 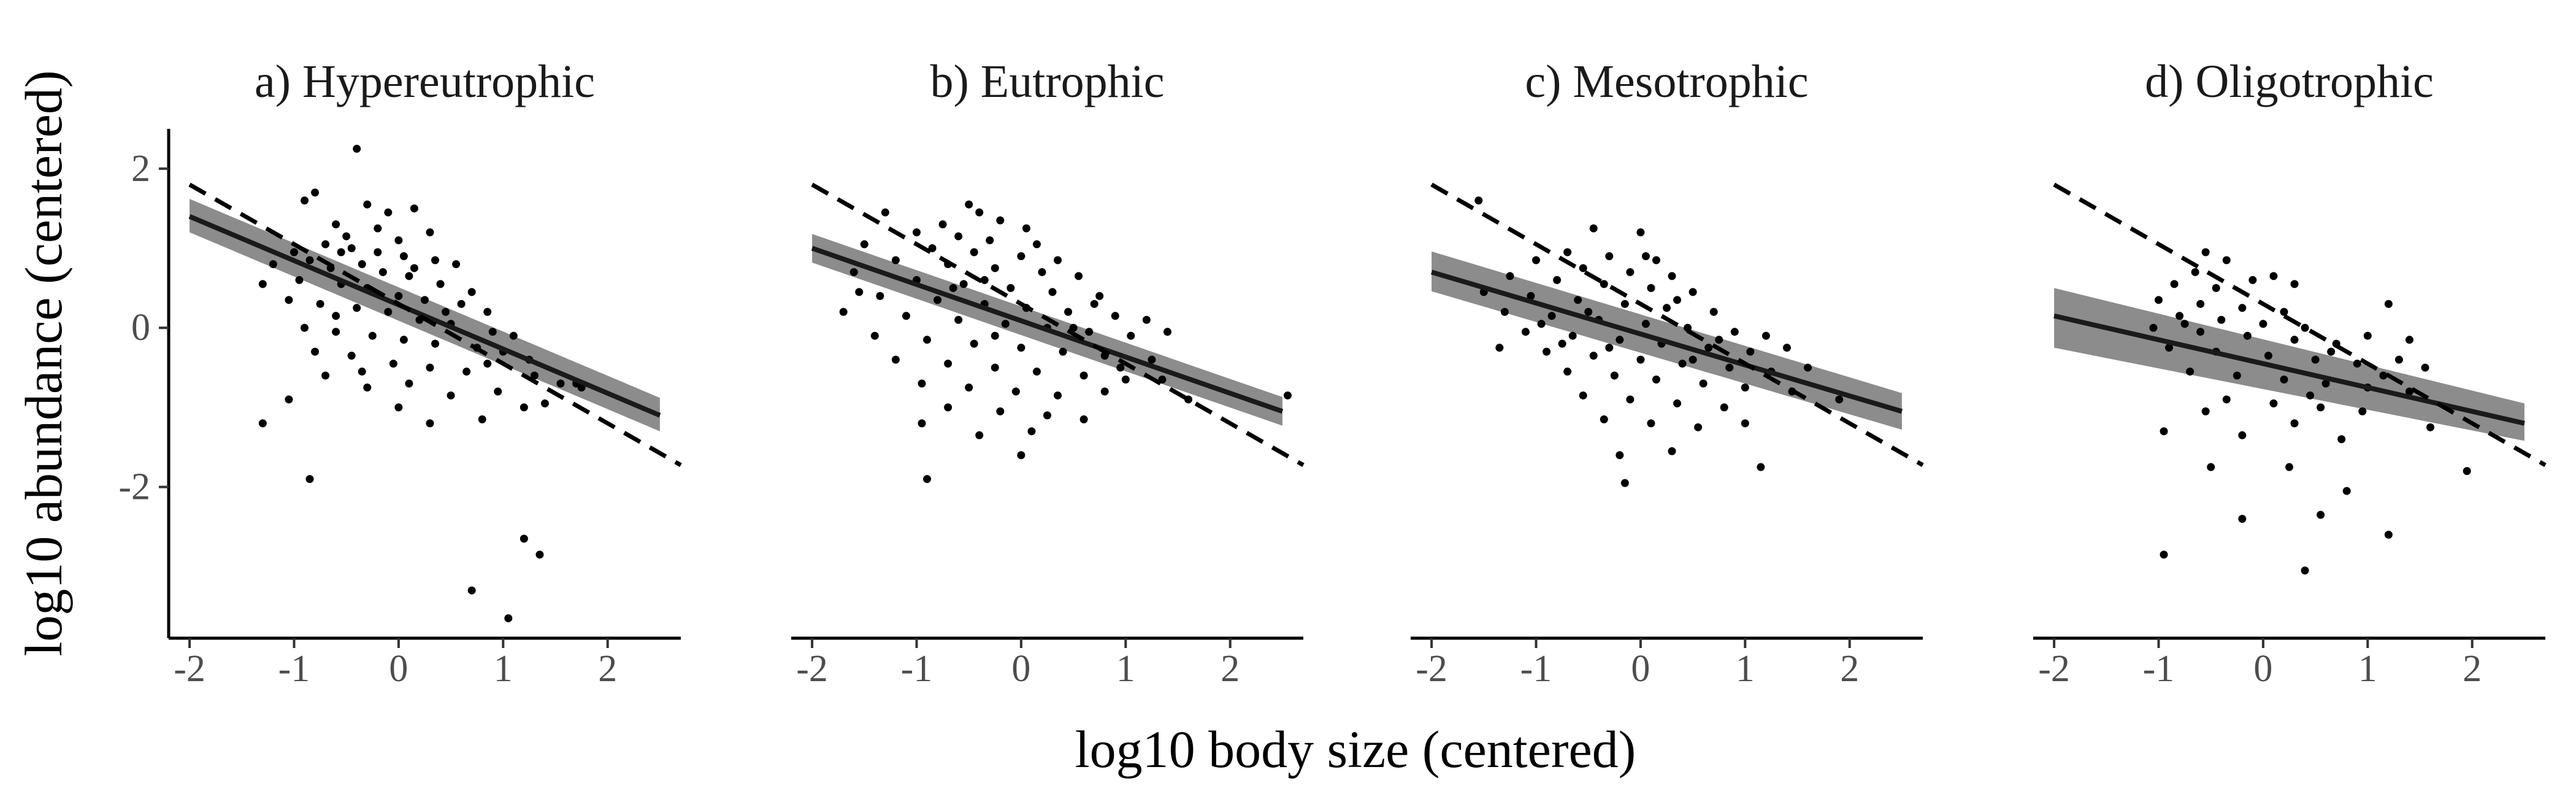 What do you see at coordinates (607, 669) in the screenshot?
I see `x-tick-label: 2` at bounding box center [607, 669].